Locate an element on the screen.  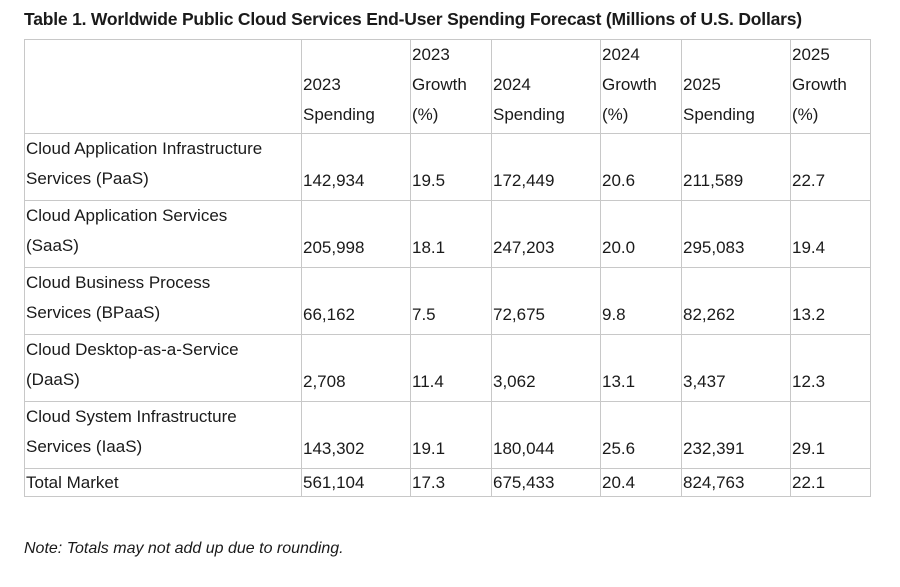
cell-2025-spending: 232,391 is located at coordinates (736, 435).